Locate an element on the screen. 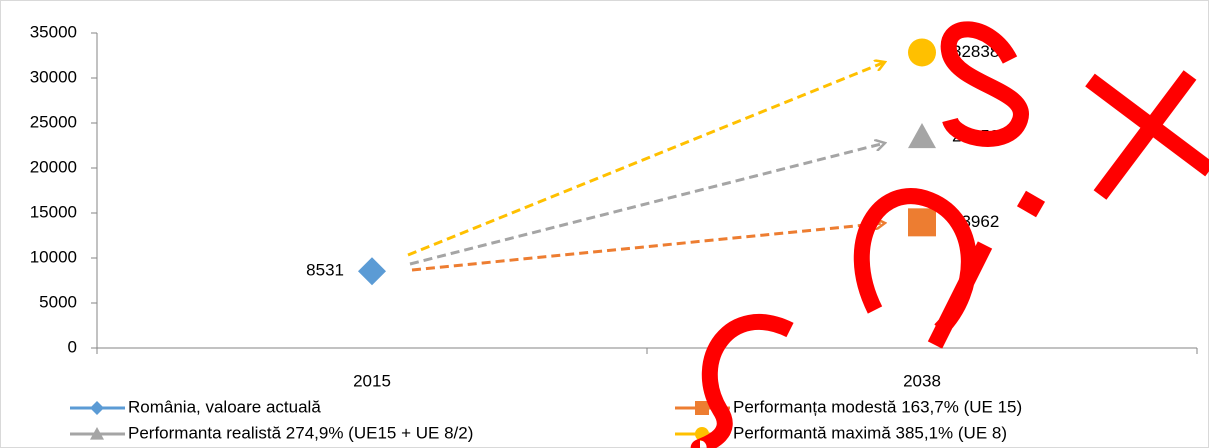  y-tick-label: 10000 is located at coordinates (53, 256).